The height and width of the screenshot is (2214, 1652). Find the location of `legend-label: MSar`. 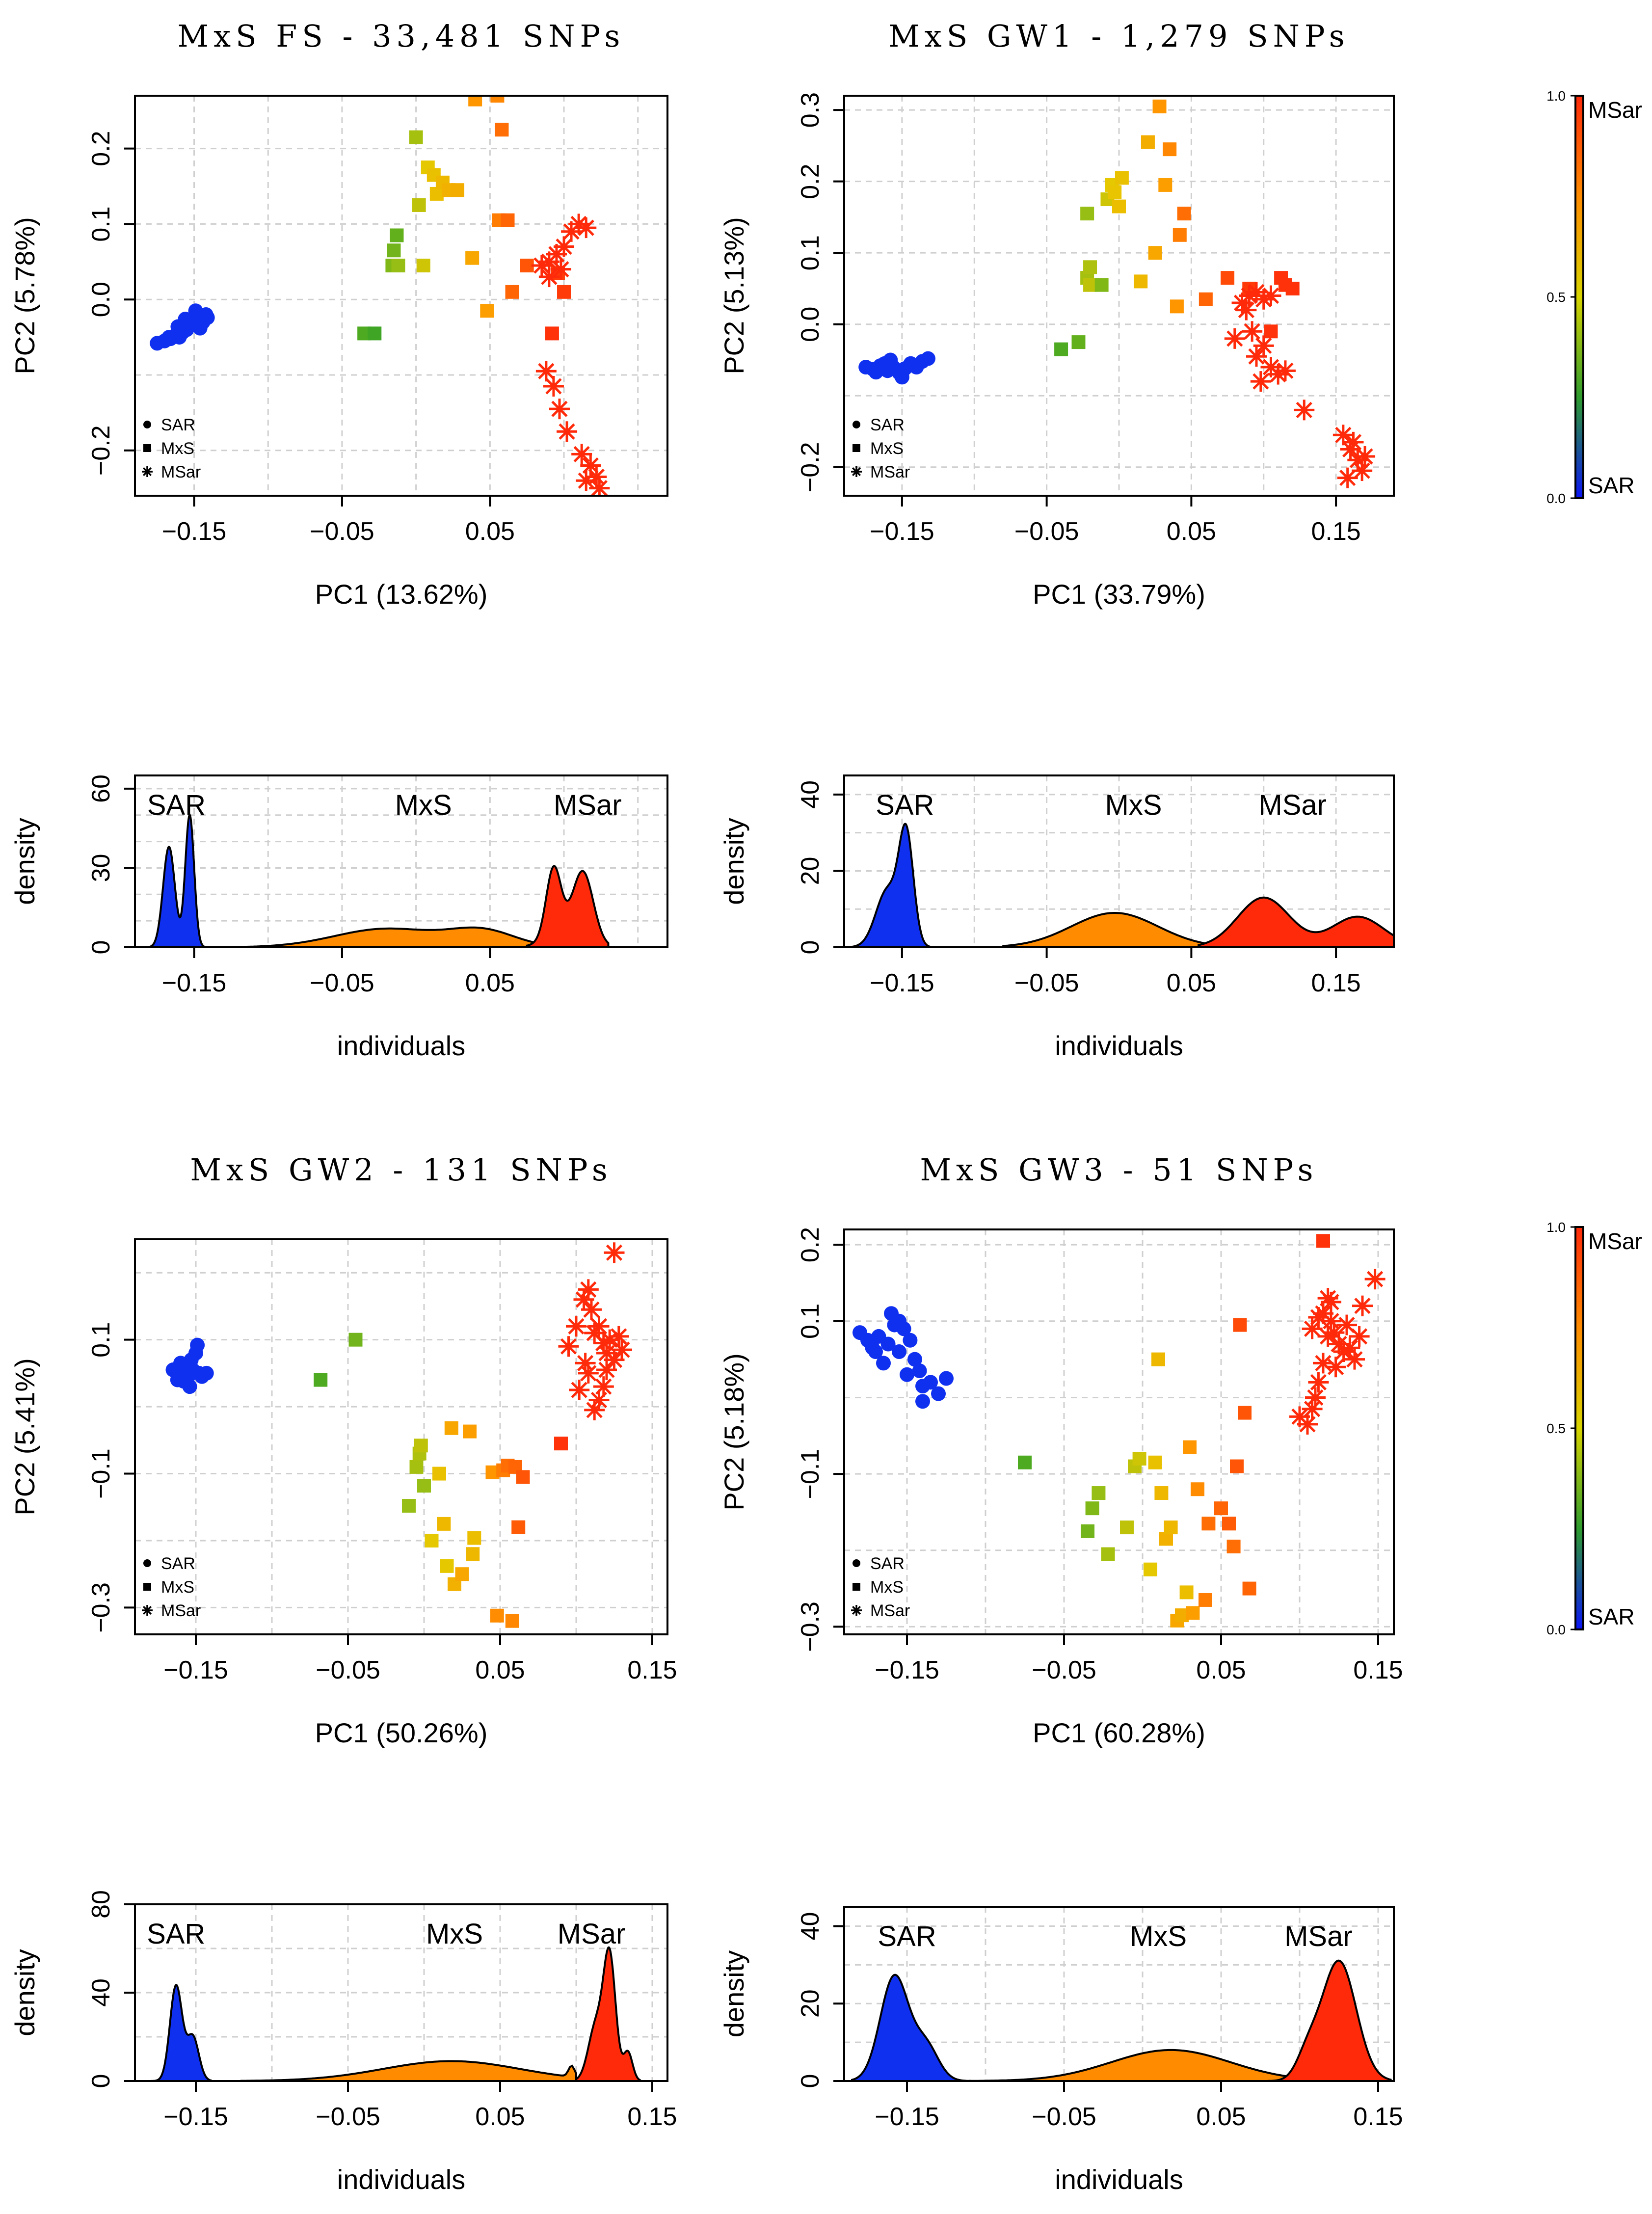

legend-label: MSar is located at coordinates (181, 1610).